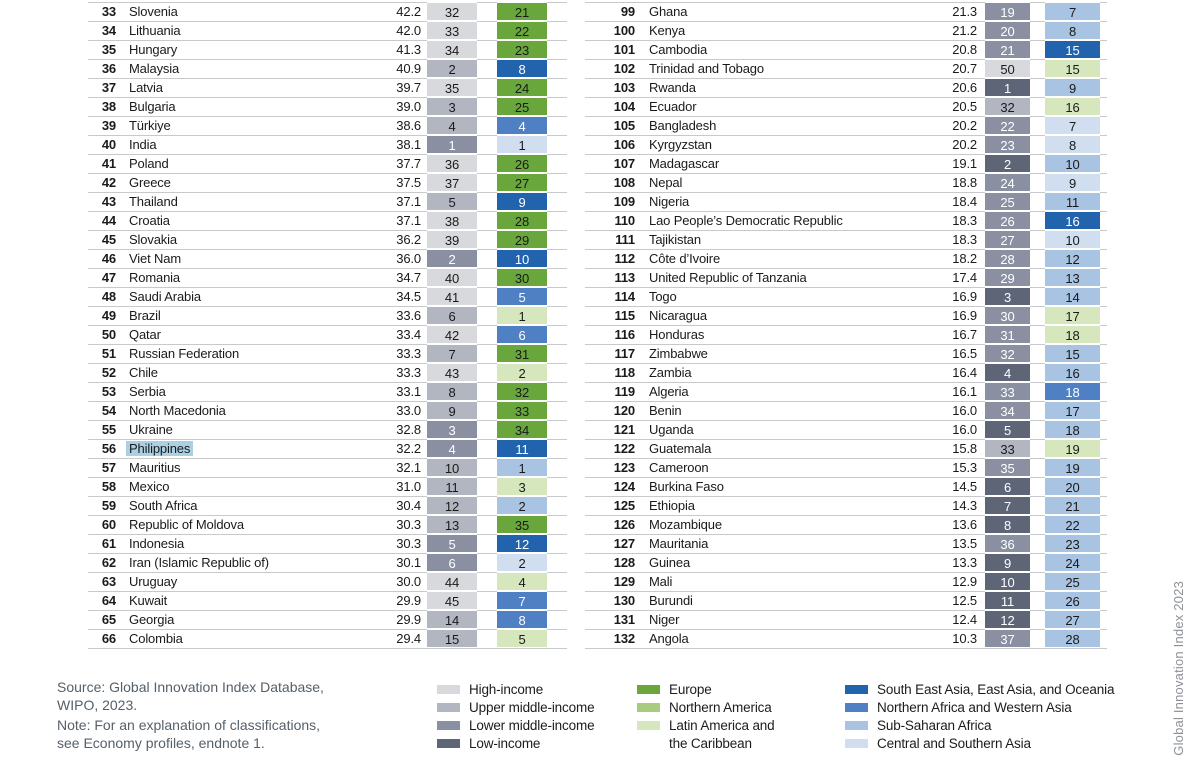 The height and width of the screenshot is (760, 1200). Describe the element at coordinates (408, 30) in the screenshot. I see `score-value: 42.0` at that location.